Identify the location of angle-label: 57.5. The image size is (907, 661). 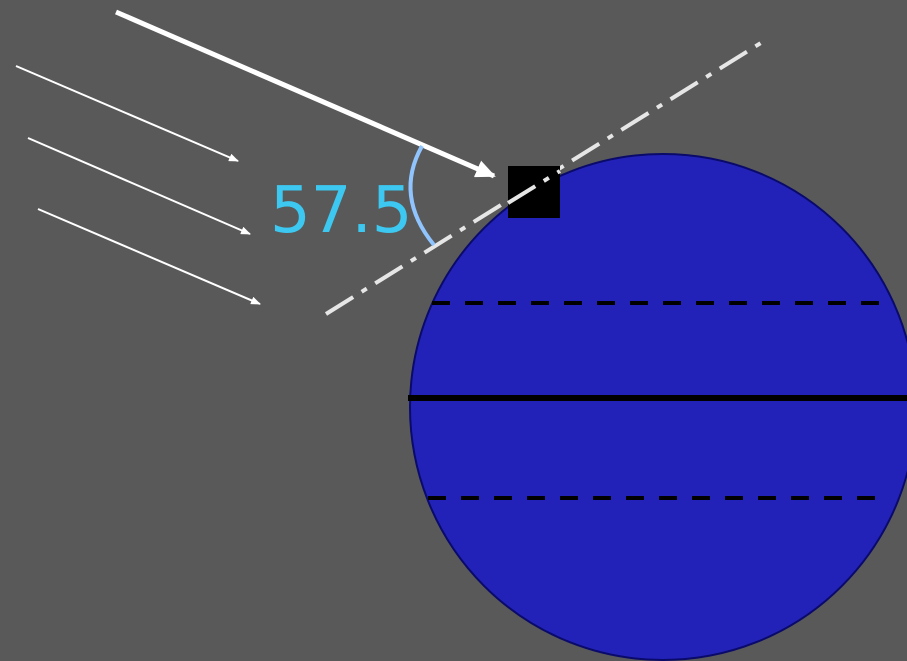
(341, 211).